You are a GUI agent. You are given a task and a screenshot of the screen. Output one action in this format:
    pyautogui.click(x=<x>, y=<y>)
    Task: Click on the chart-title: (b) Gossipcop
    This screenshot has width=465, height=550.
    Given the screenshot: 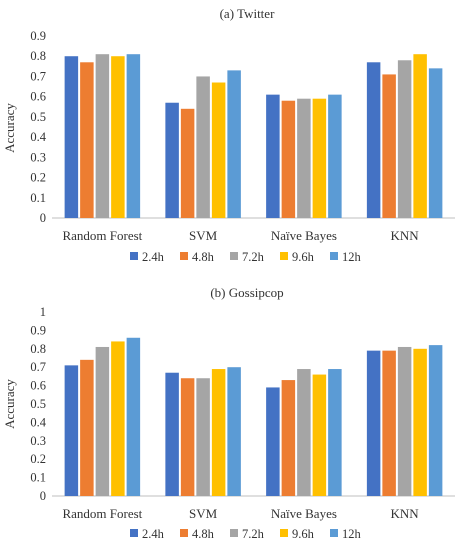 What is the action you would take?
    pyautogui.click(x=246, y=292)
    